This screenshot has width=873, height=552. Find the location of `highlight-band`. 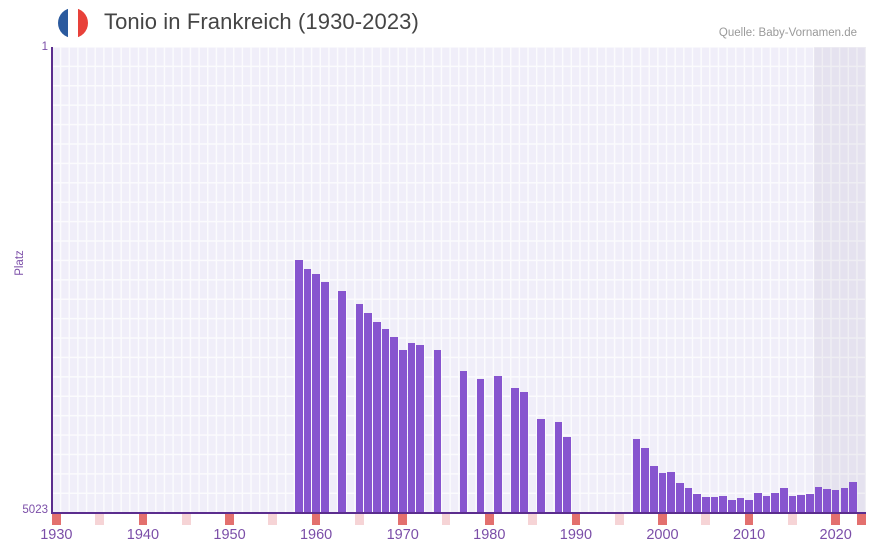

highlight-band is located at coordinates (840, 280).